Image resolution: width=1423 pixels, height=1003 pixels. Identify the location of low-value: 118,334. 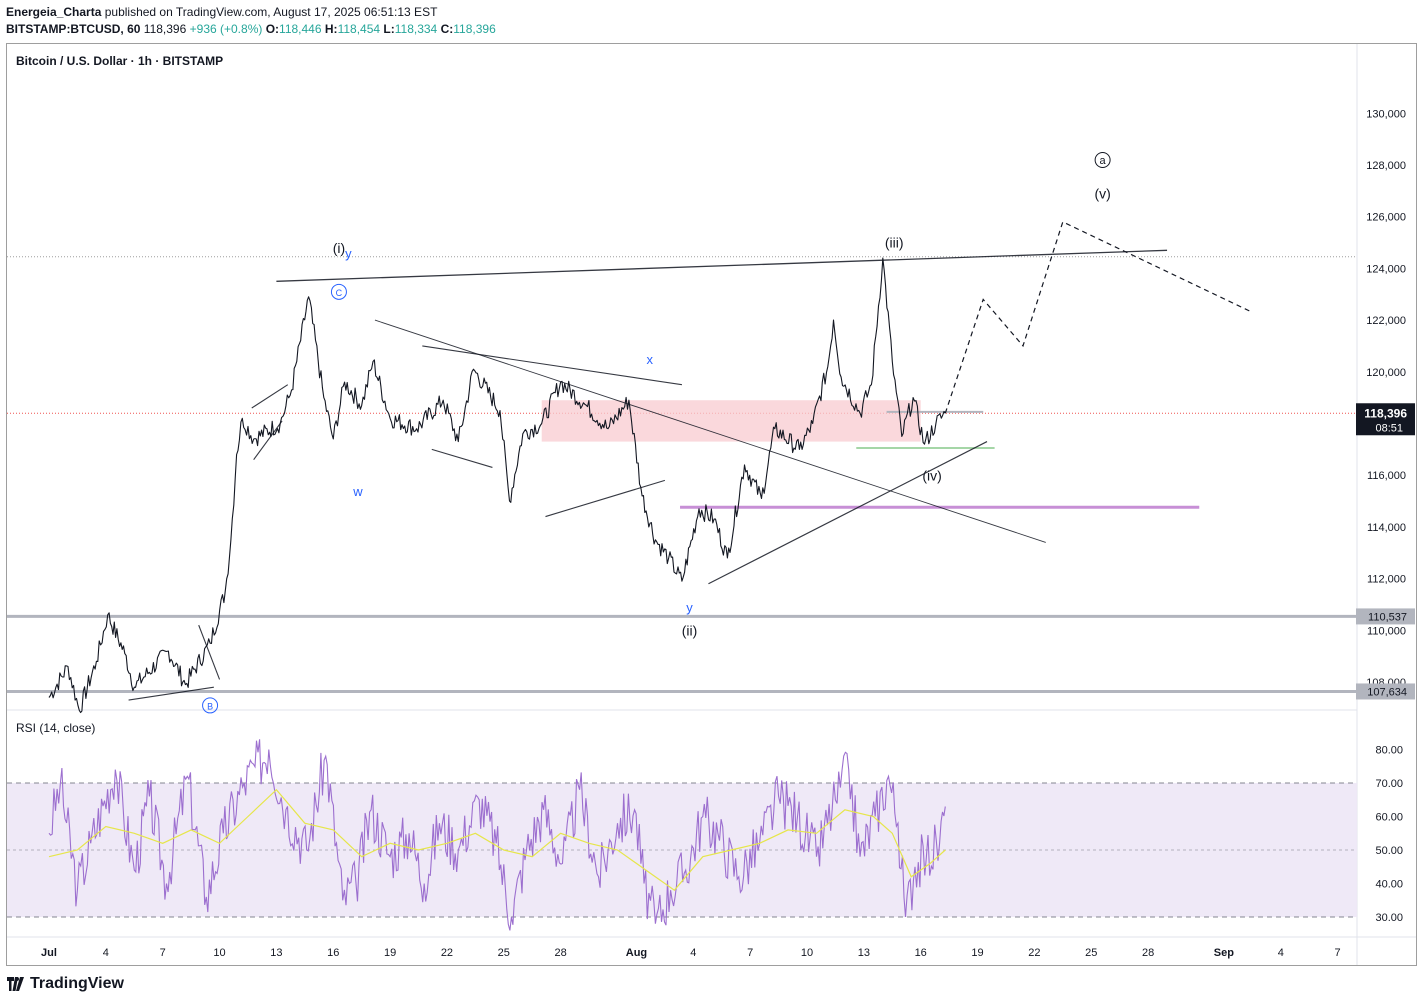
(416, 29).